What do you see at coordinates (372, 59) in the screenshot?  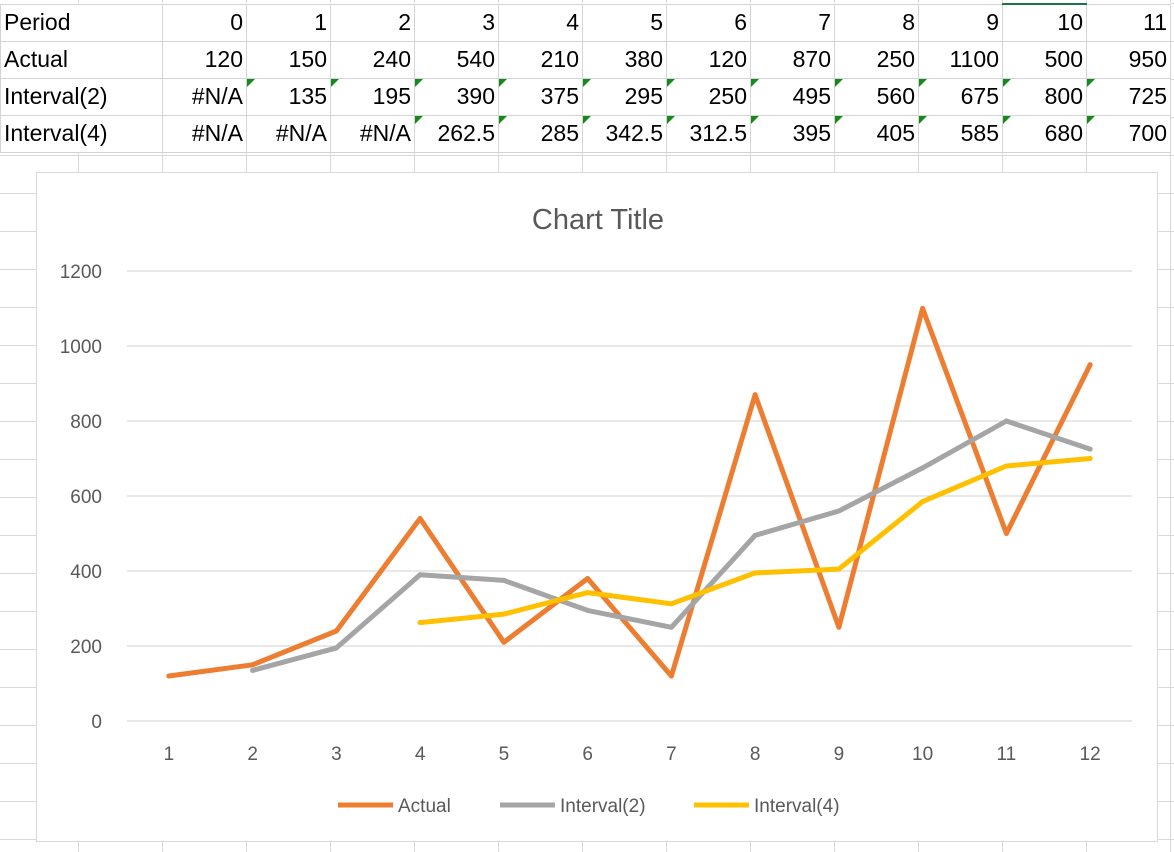 I see `table-cell: 240` at bounding box center [372, 59].